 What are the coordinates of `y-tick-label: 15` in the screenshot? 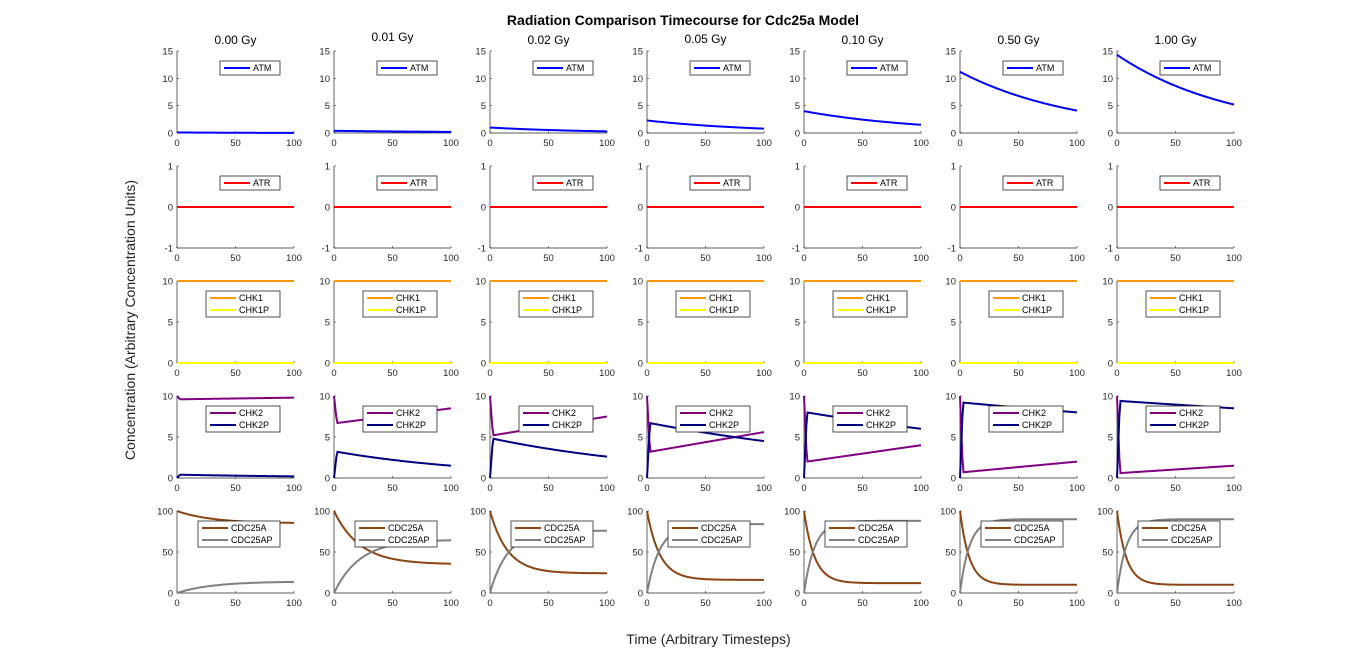 It's located at (167, 52).